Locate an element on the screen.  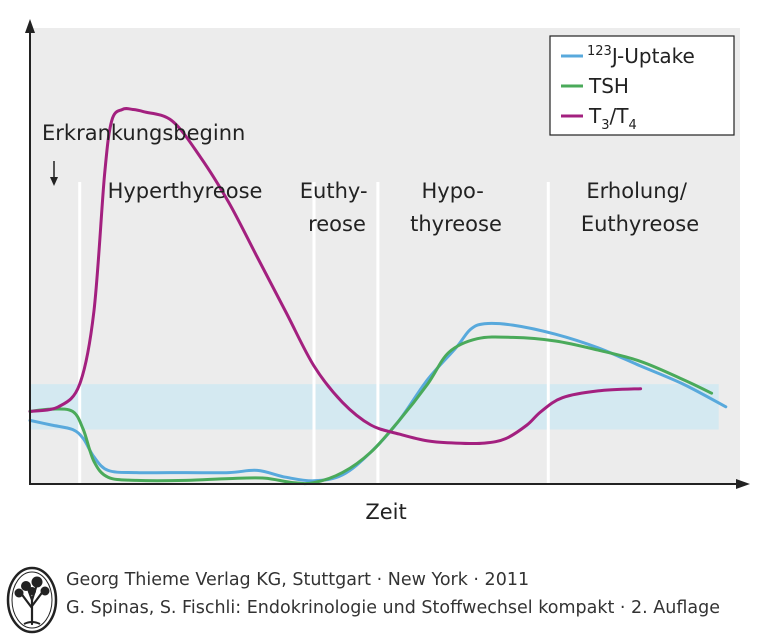
phase-label-erholung: Erholung/ Euthyreose is located at coordinates (640, 207).